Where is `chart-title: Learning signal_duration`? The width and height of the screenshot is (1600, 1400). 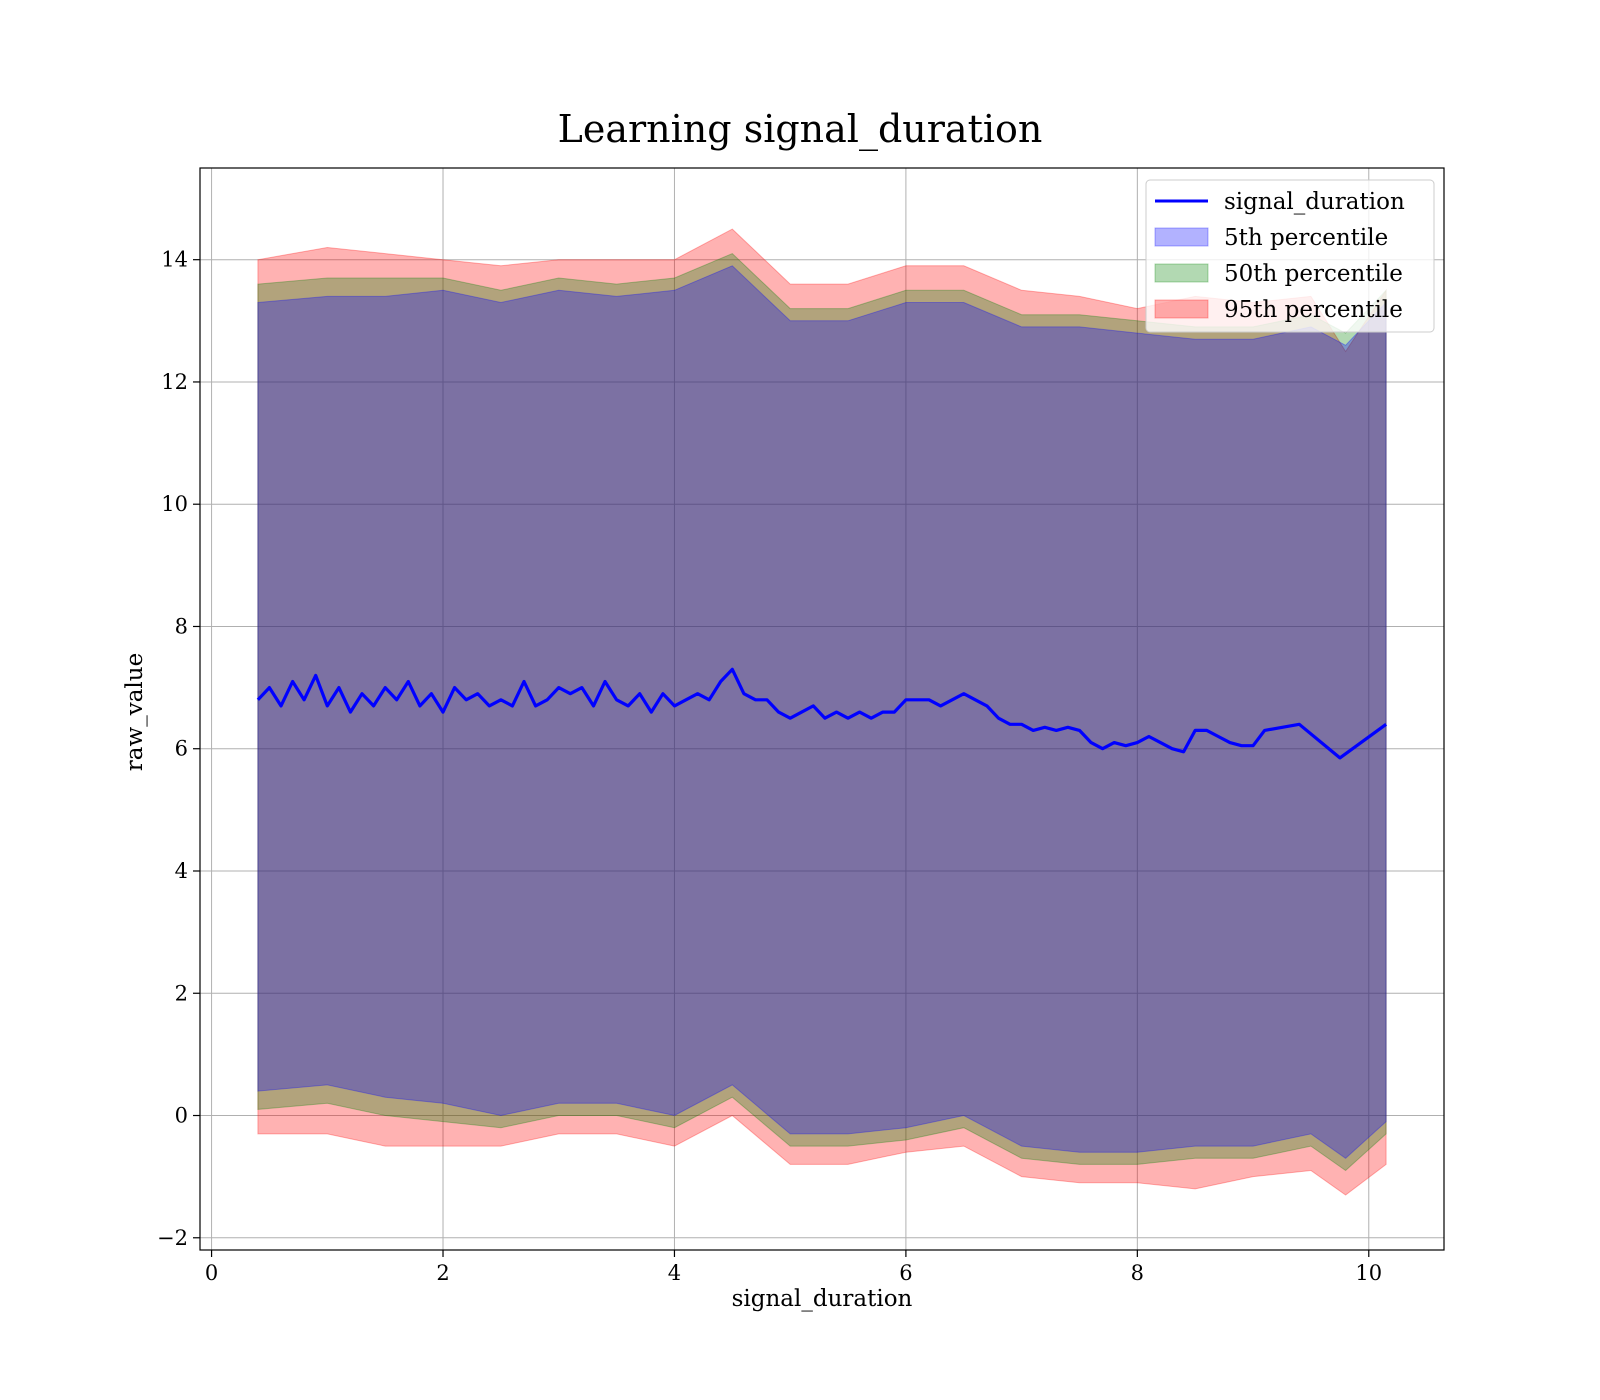 chart-title: Learning signal_duration is located at coordinates (800, 129).